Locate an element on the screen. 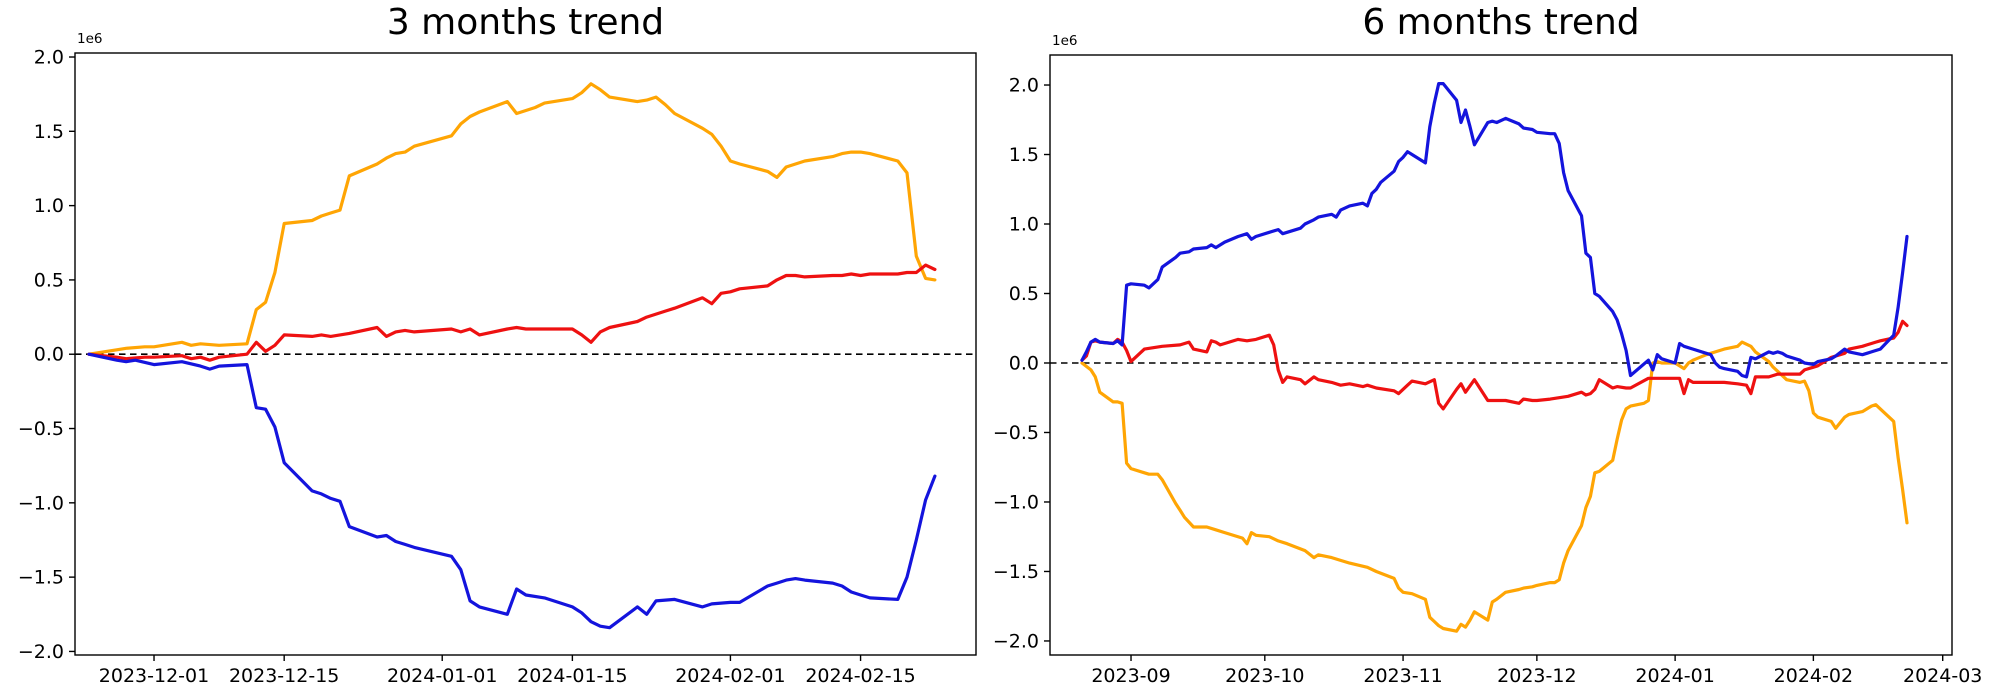 This screenshot has width=2000, height=700. chart-title-6m: 6 months trend is located at coordinates (1501, 22).